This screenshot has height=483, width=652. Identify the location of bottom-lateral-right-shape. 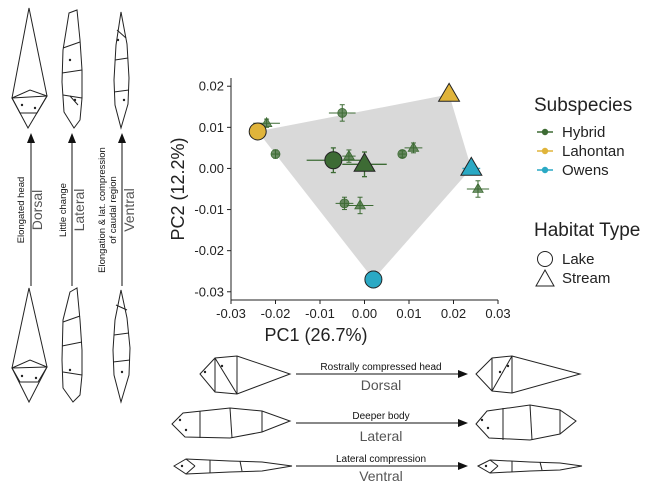
(526, 422).